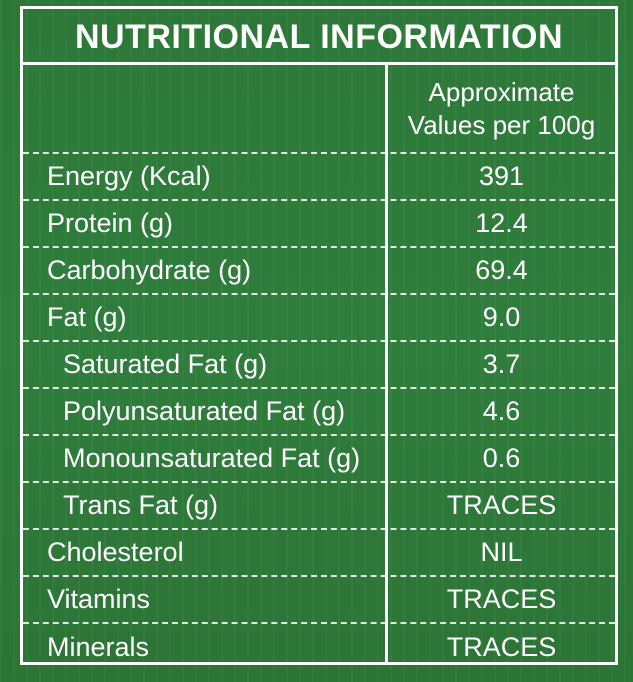 The height and width of the screenshot is (682, 633). I want to click on row-label: Polyunsaturated Fat (g), so click(204, 411).